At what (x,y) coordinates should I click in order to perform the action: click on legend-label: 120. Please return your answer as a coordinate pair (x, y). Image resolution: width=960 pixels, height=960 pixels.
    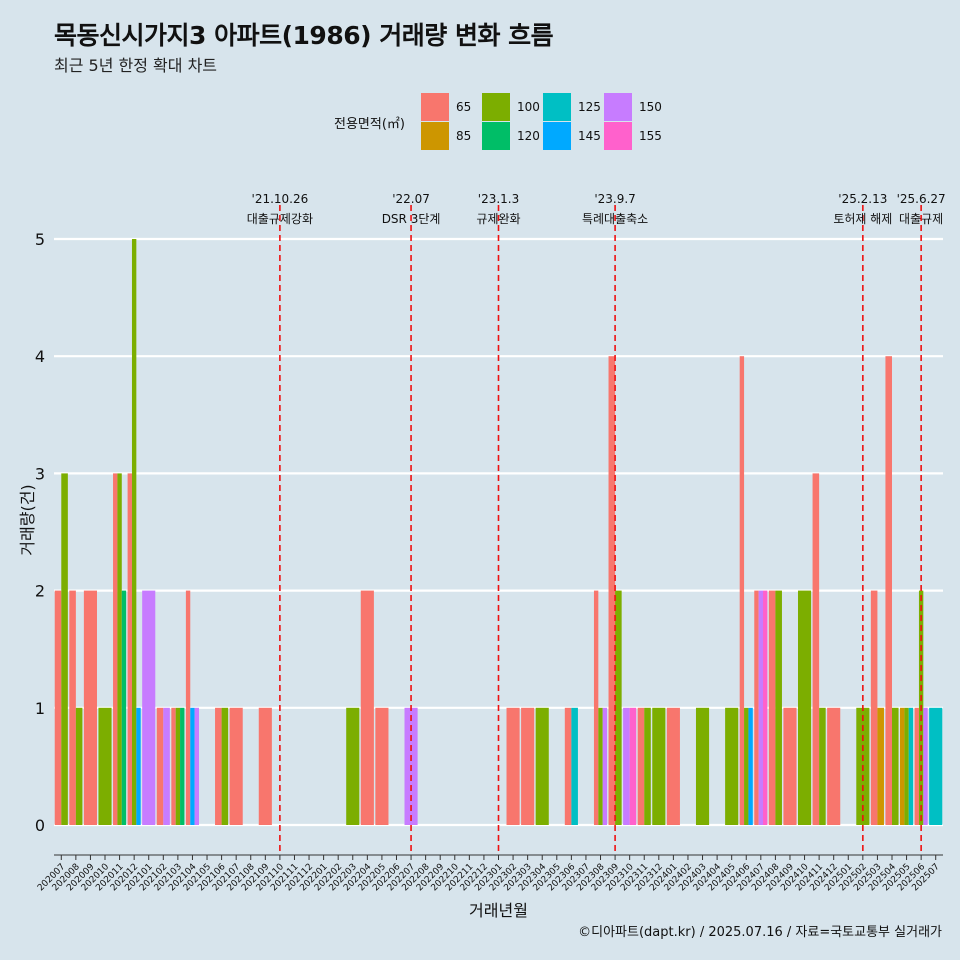
    Looking at the image, I should click on (528, 136).